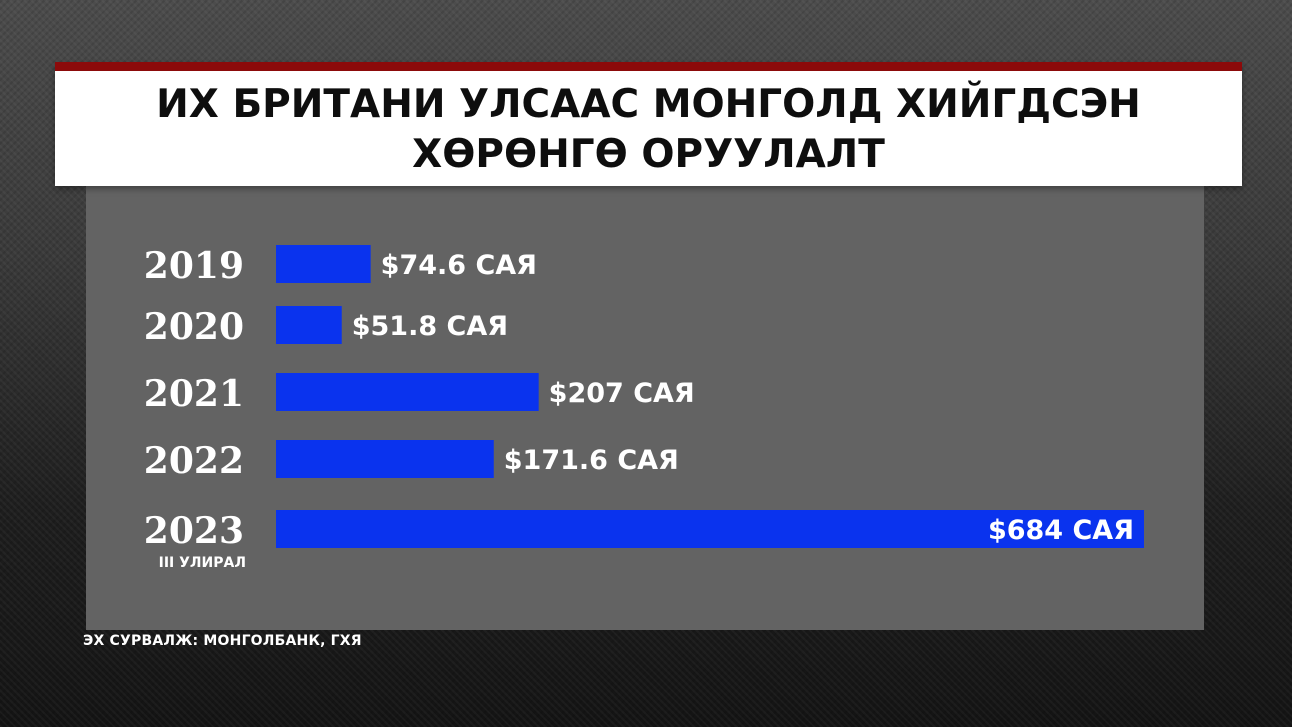  Describe the element at coordinates (710, 529) in the screenshot. I see `bar-2023` at that location.